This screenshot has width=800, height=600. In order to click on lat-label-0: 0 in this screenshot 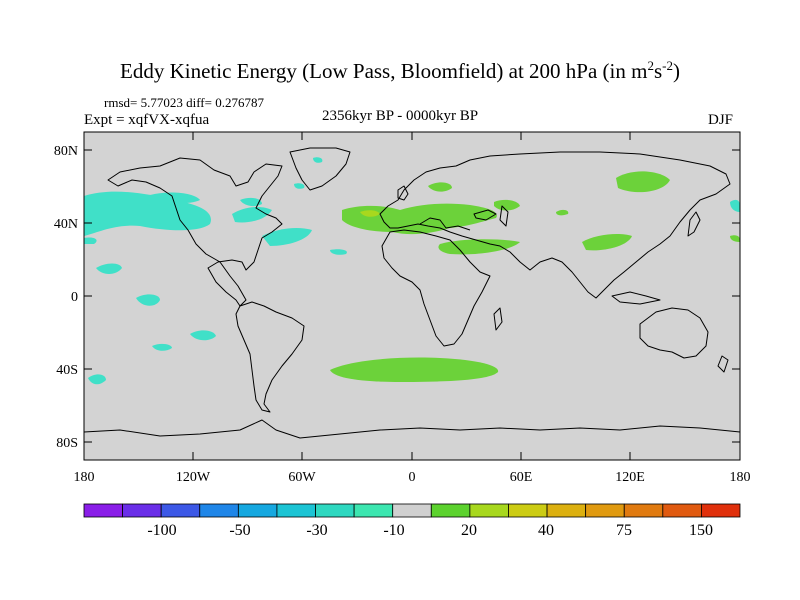, I will do `click(74, 297)`.